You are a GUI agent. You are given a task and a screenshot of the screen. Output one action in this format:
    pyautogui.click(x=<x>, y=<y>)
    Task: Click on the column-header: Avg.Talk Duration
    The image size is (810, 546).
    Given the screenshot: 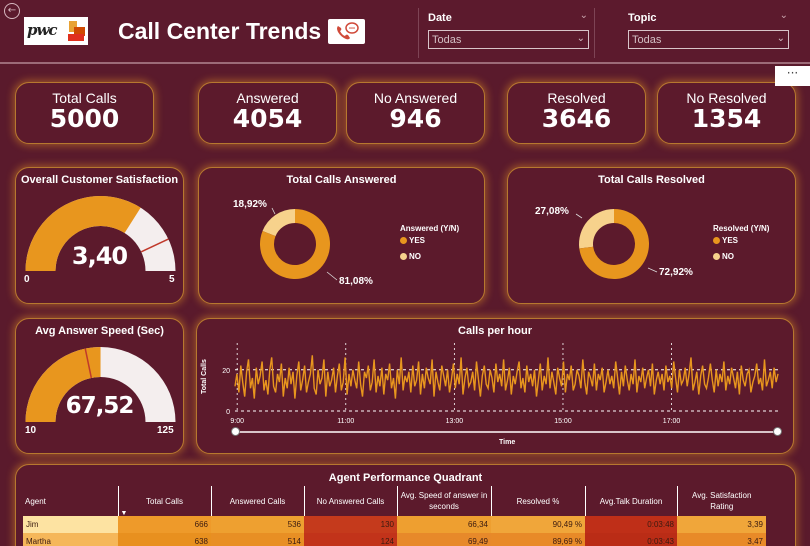 What is the action you would take?
    pyautogui.click(x=630, y=501)
    